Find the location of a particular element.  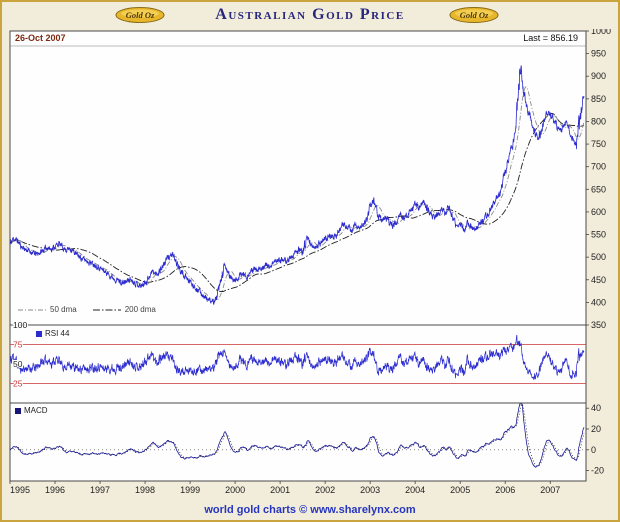

year-label: 2005 is located at coordinates (460, 490).